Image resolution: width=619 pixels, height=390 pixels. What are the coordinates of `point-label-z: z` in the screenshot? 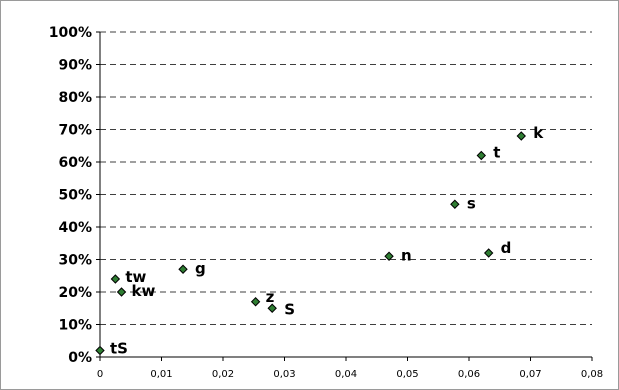 It's located at (270, 297).